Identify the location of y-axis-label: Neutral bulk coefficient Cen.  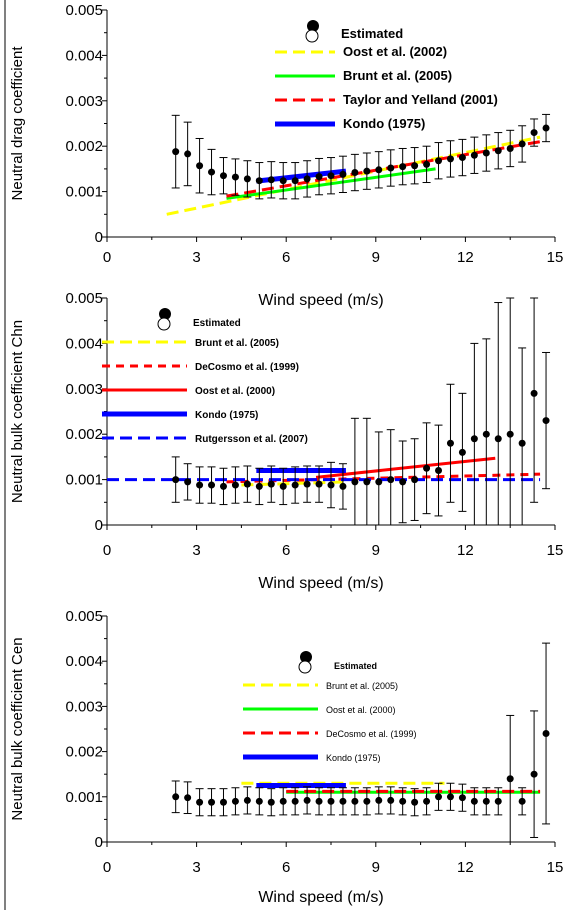
(17, 728).